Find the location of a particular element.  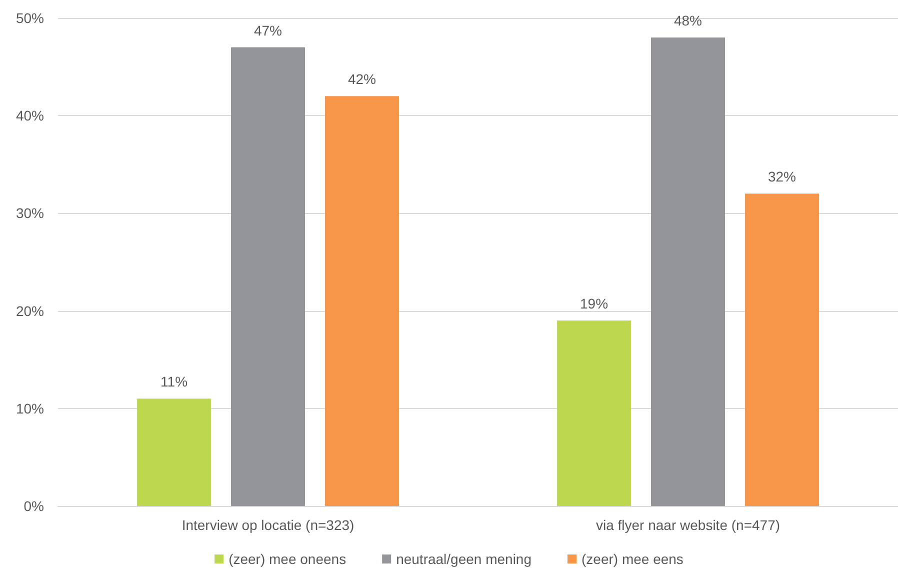

data-label: 32% is located at coordinates (782, 176).